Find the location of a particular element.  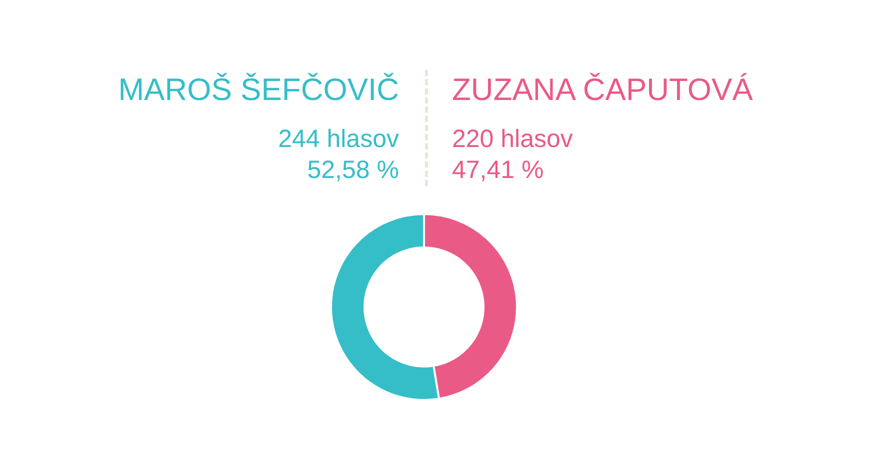

text: 52,58 % is located at coordinates (352, 170).